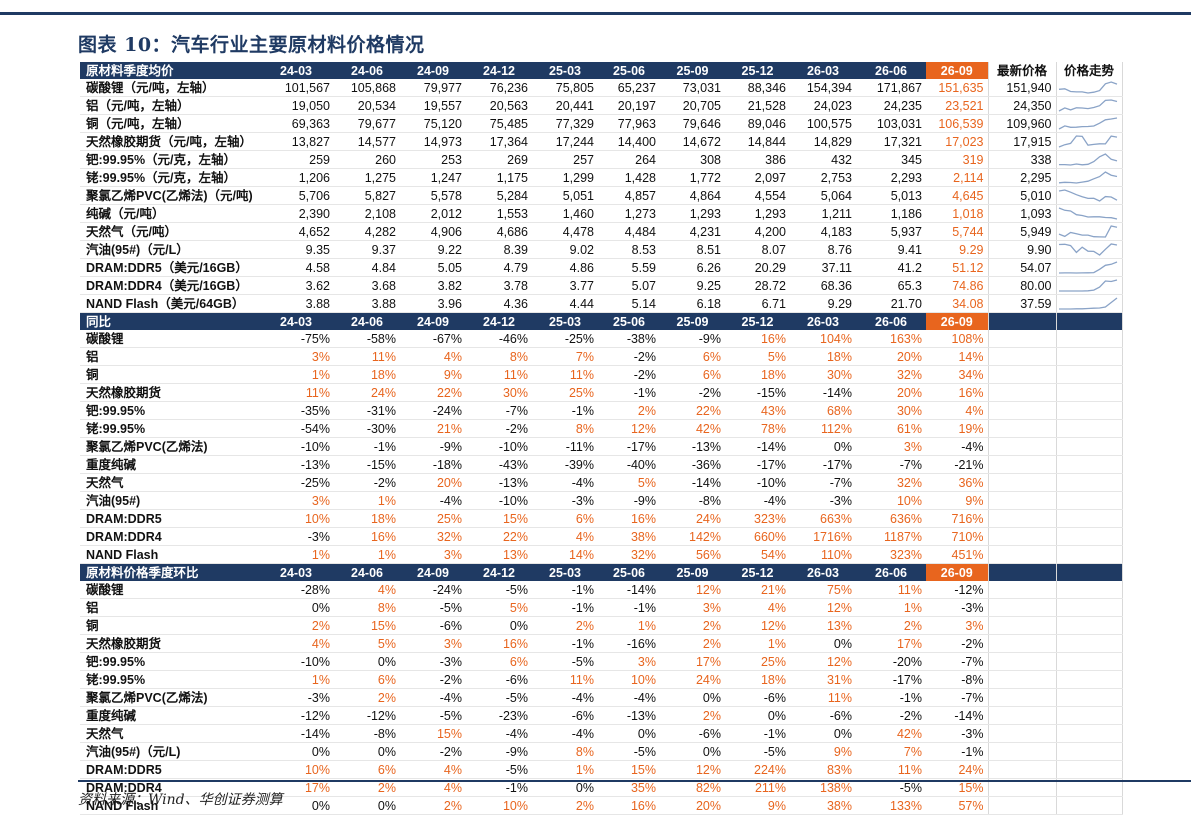 The height and width of the screenshot is (818, 1191). Describe the element at coordinates (891, 500) in the screenshot. I see `change-cell: 10%` at that location.